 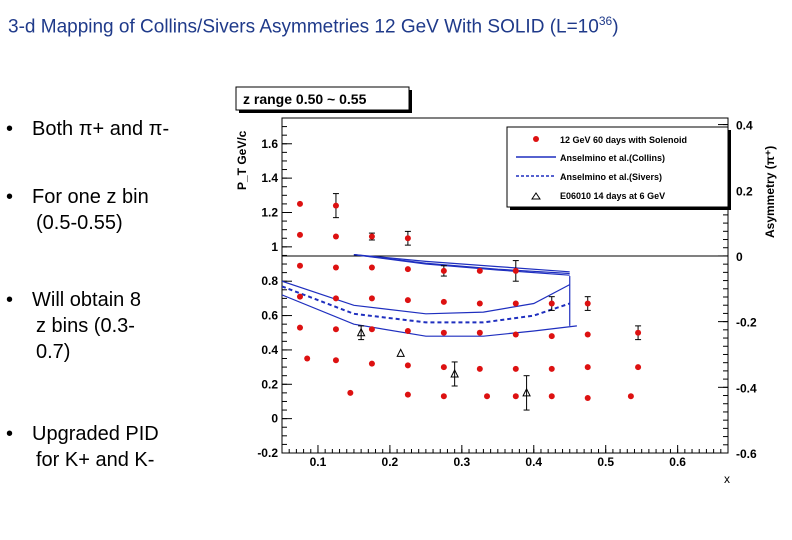 I want to click on y-tick-label: 0, so click(x=274, y=419).